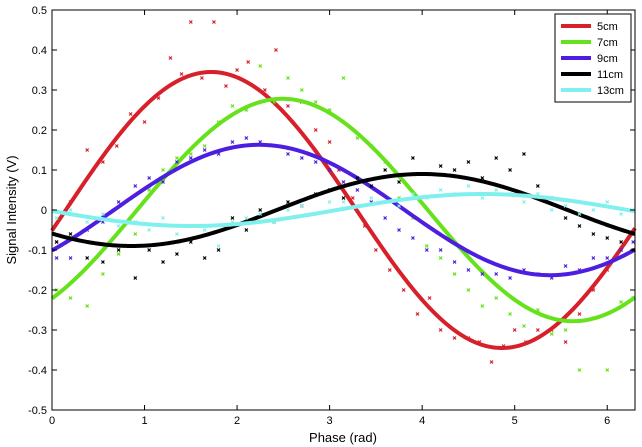 This screenshot has width=642, height=447. Describe the element at coordinates (39, 171) in the screenshot. I see `y-tick-label: 0.1` at that location.